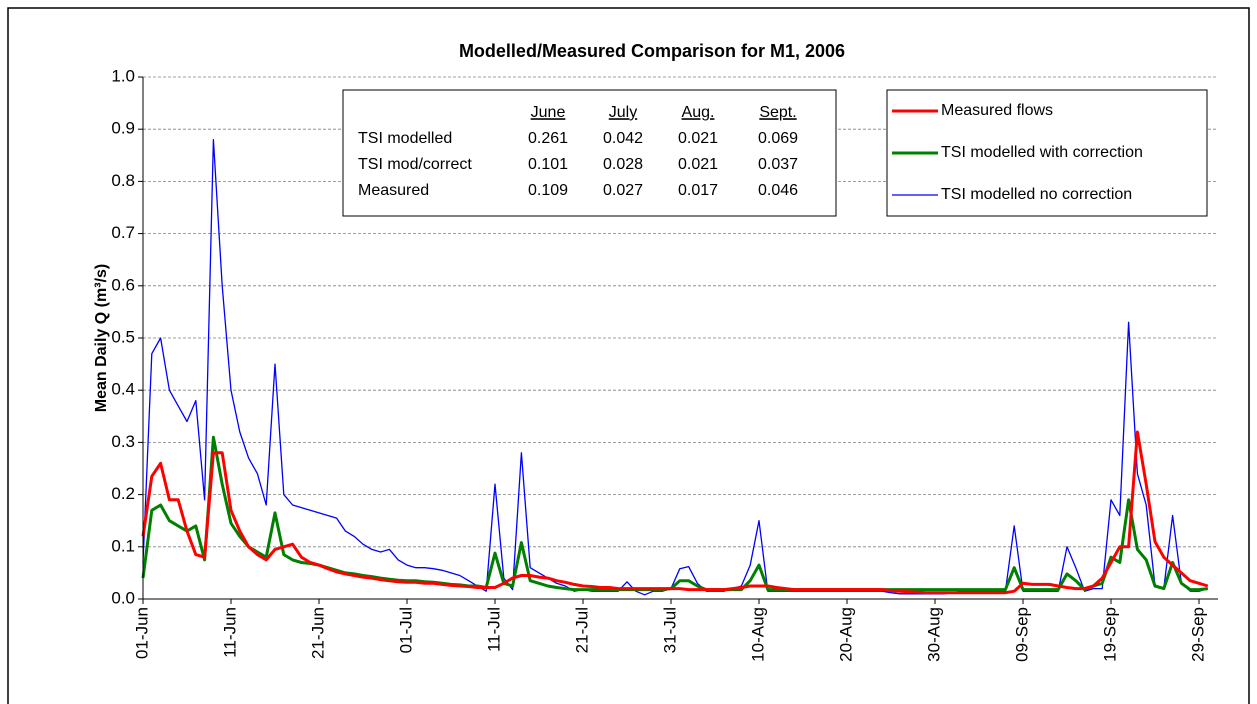 The image size is (1257, 704). What do you see at coordinates (548, 190) in the screenshot?
I see `table-cell: 0.109` at bounding box center [548, 190].